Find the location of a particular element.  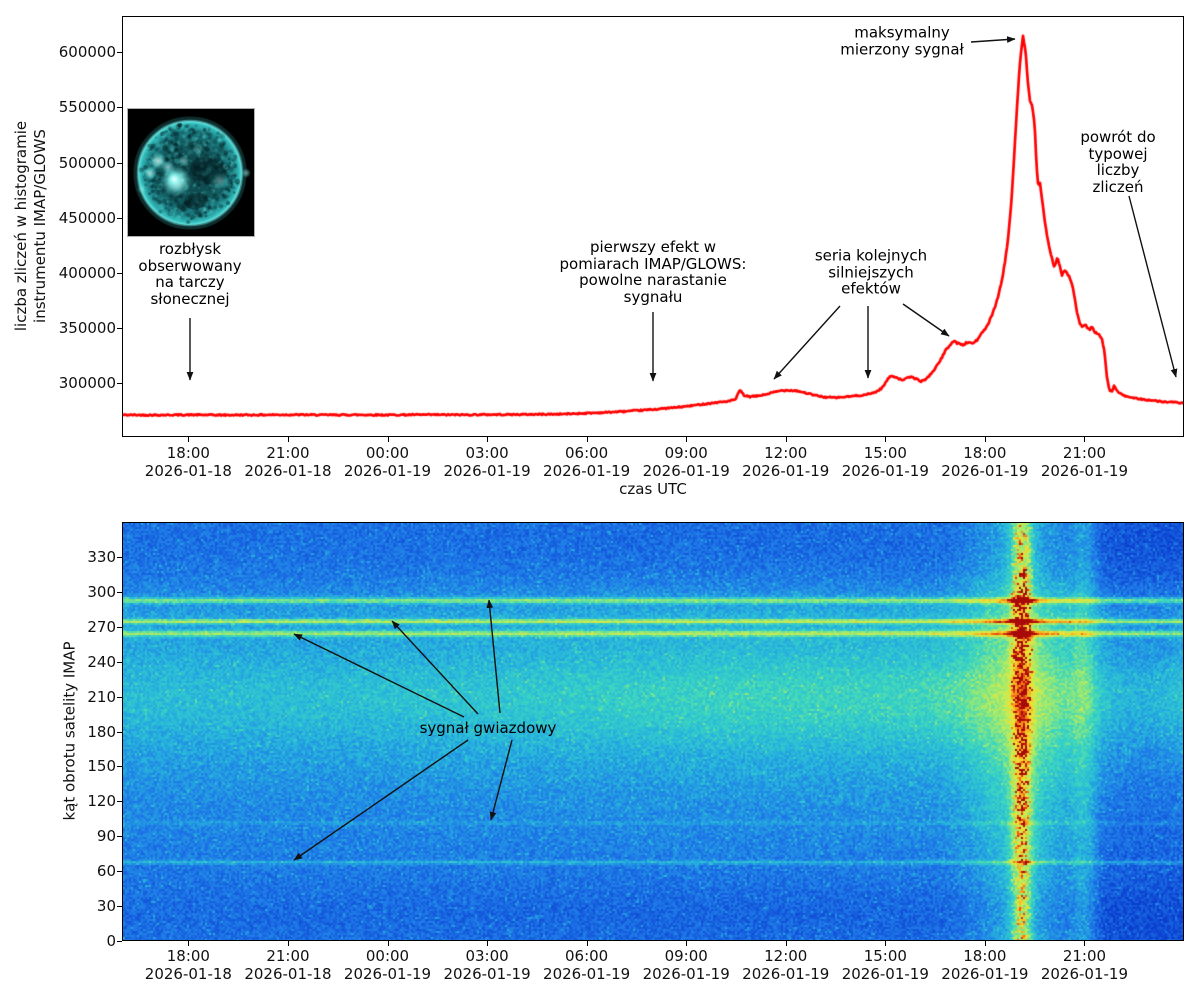

y-tick-label: 120 is located at coordinates (101, 801).